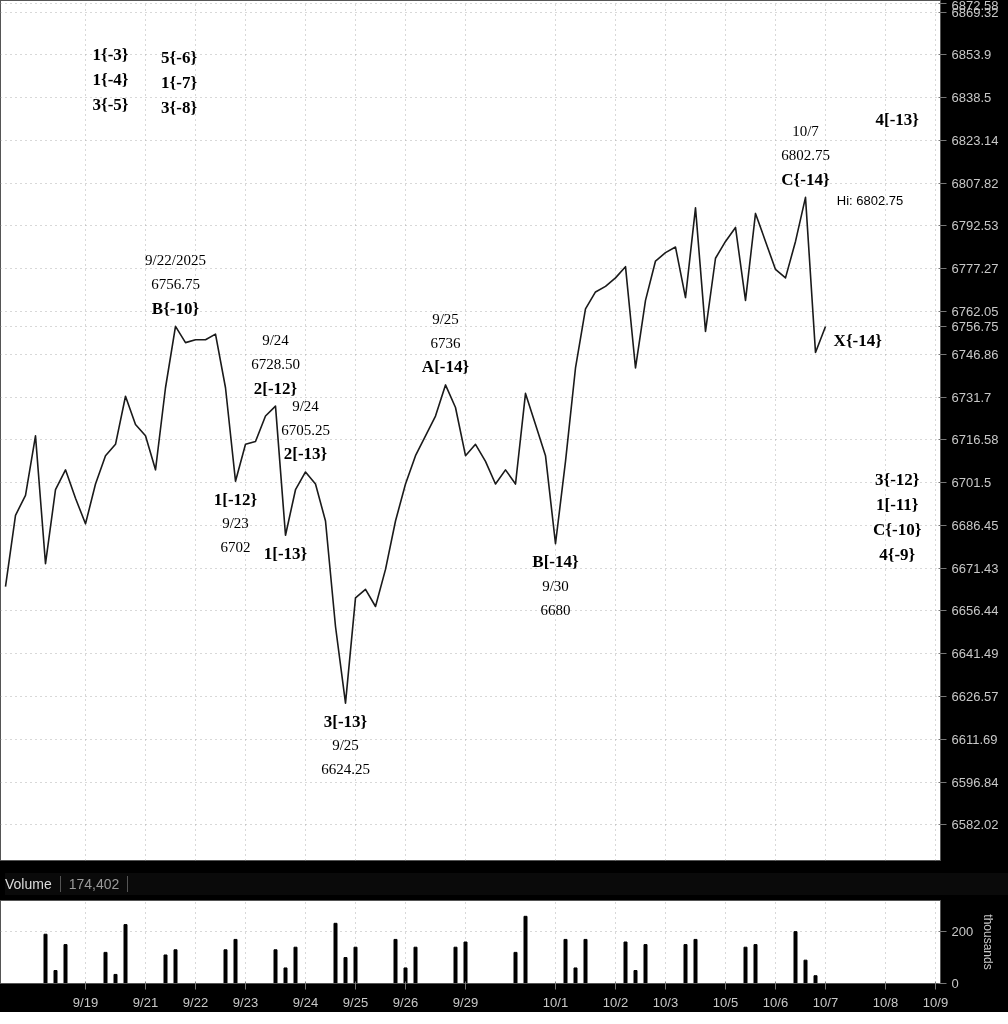 The height and width of the screenshot is (1024, 1008). What do you see at coordinates (665, 1002) in the screenshot?
I see `x-tick-label: 10/3` at bounding box center [665, 1002].